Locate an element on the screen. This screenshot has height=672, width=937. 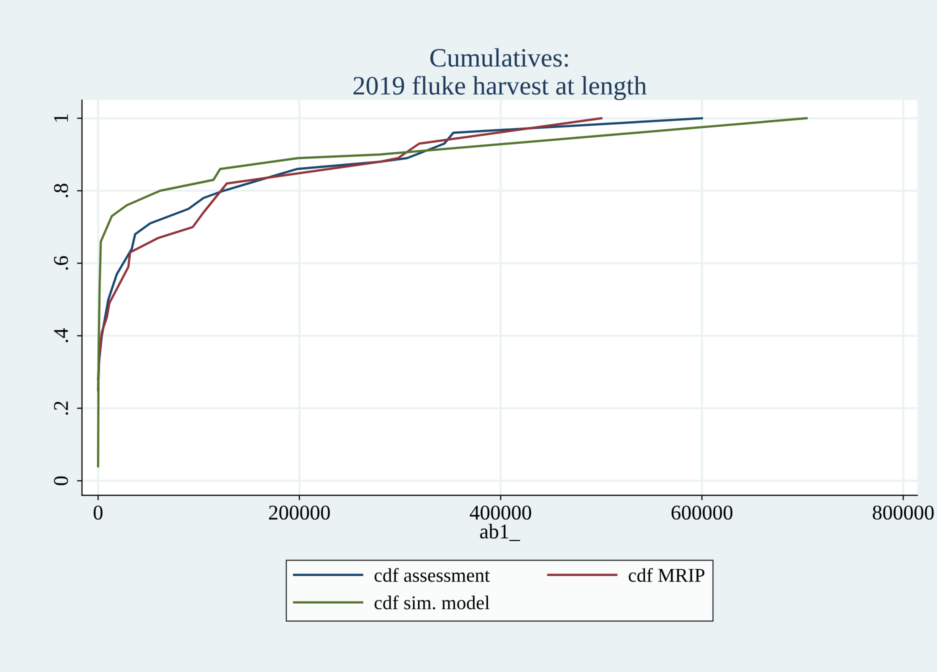
legend-label: cdf assessment is located at coordinates (432, 575).